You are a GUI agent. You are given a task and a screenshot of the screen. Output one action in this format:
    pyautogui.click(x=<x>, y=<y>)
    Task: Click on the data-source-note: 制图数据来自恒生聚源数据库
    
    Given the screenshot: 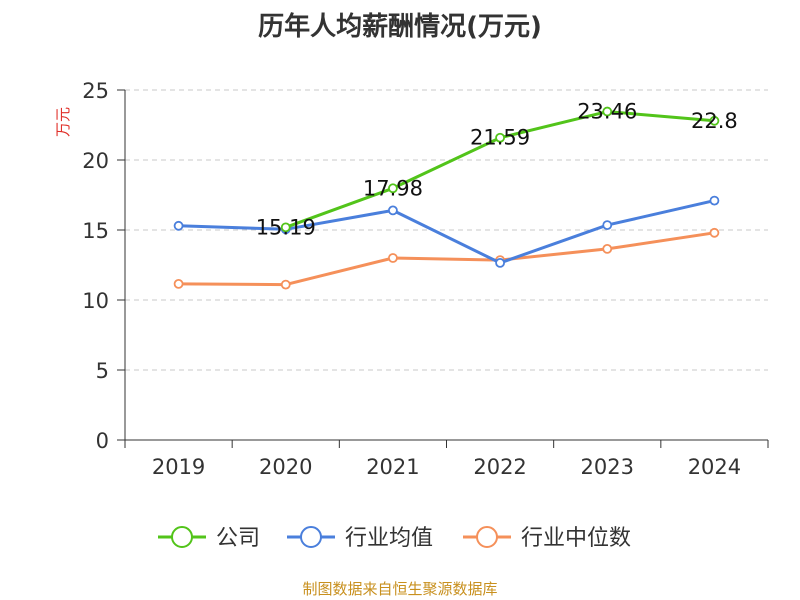 What is the action you would take?
    pyautogui.click(x=400, y=589)
    